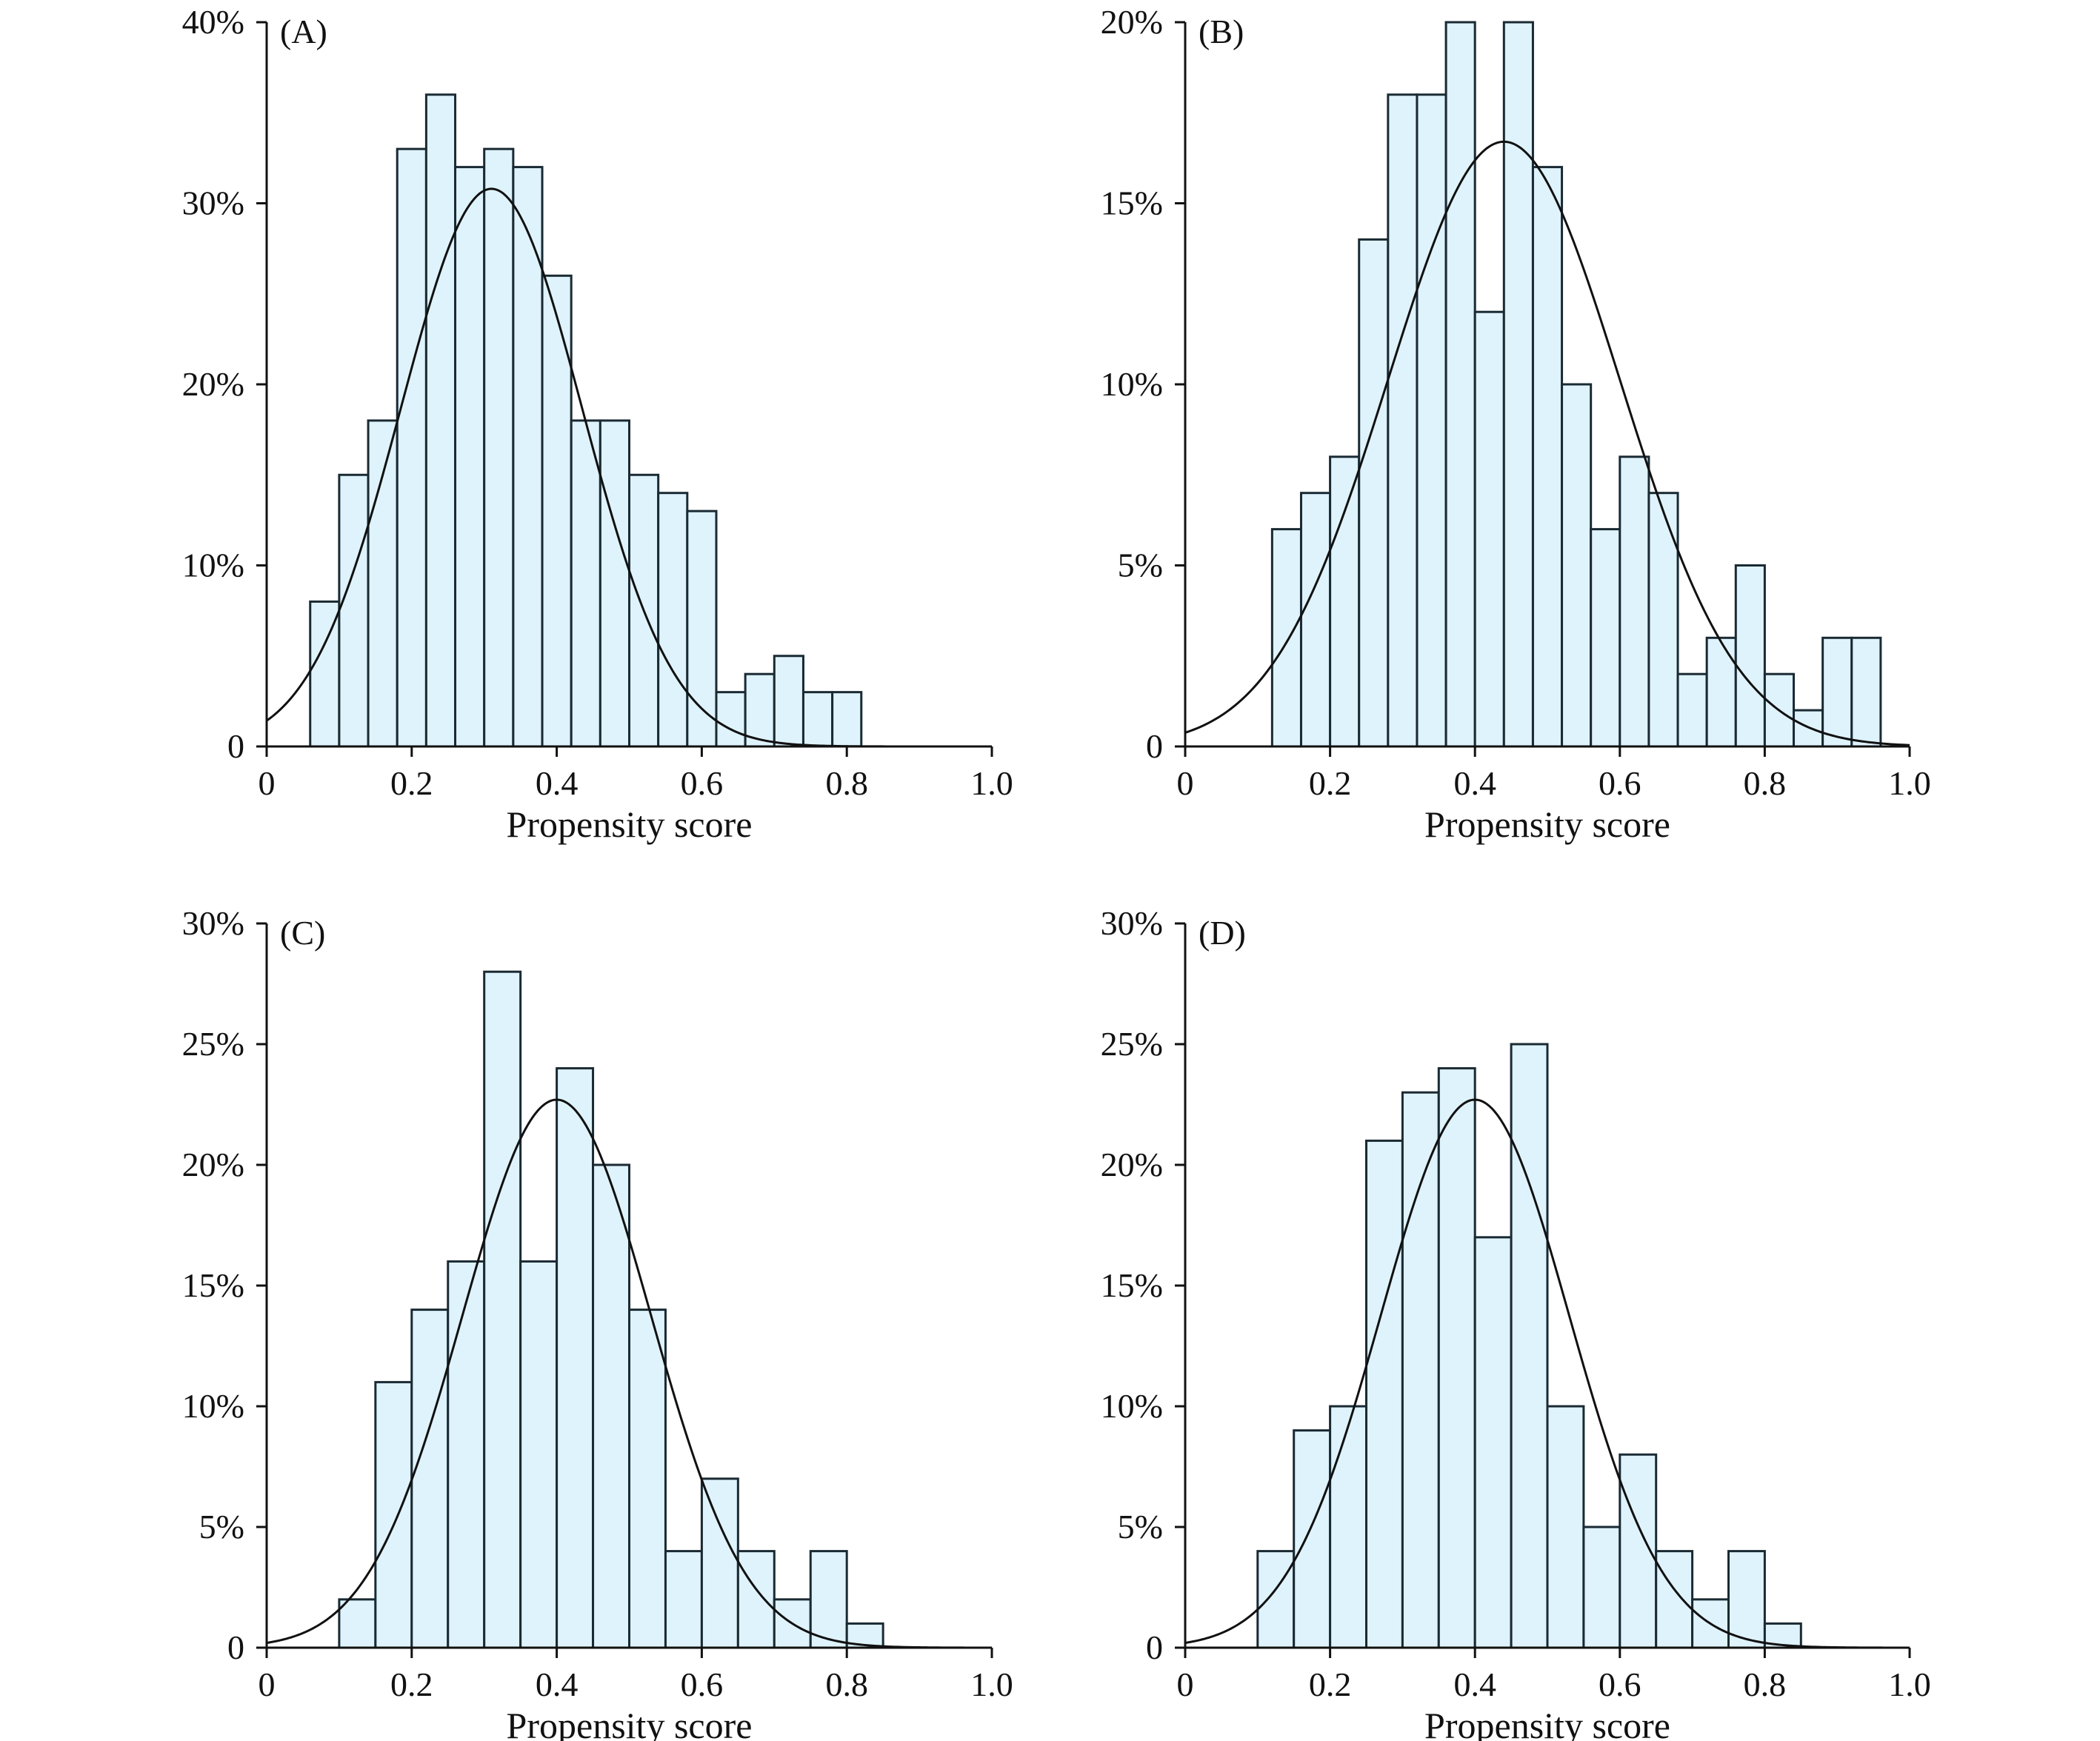 The image size is (2100, 1741). Describe the element at coordinates (846, 1684) in the screenshot. I see `x-tick-label: 0.8` at that location.